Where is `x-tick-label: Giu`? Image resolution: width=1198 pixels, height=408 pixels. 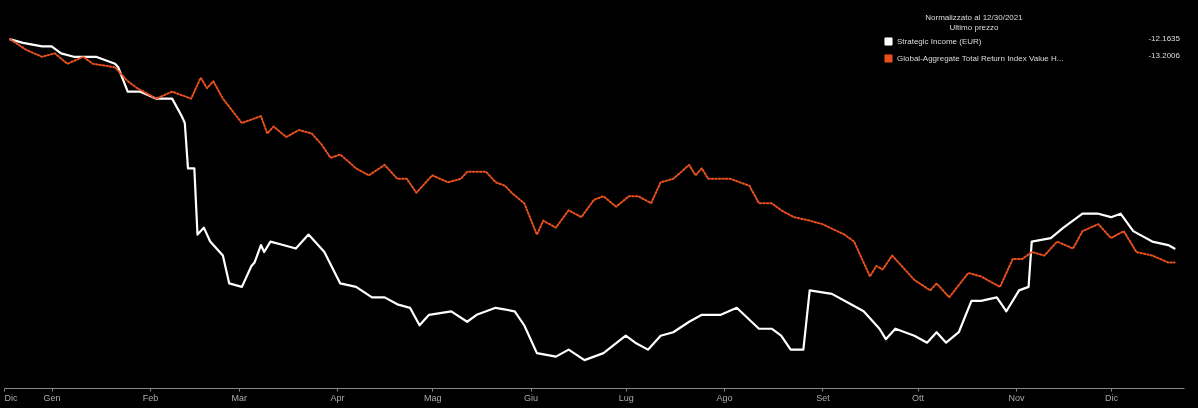 x-tick-label: Giu is located at coordinates (531, 397).